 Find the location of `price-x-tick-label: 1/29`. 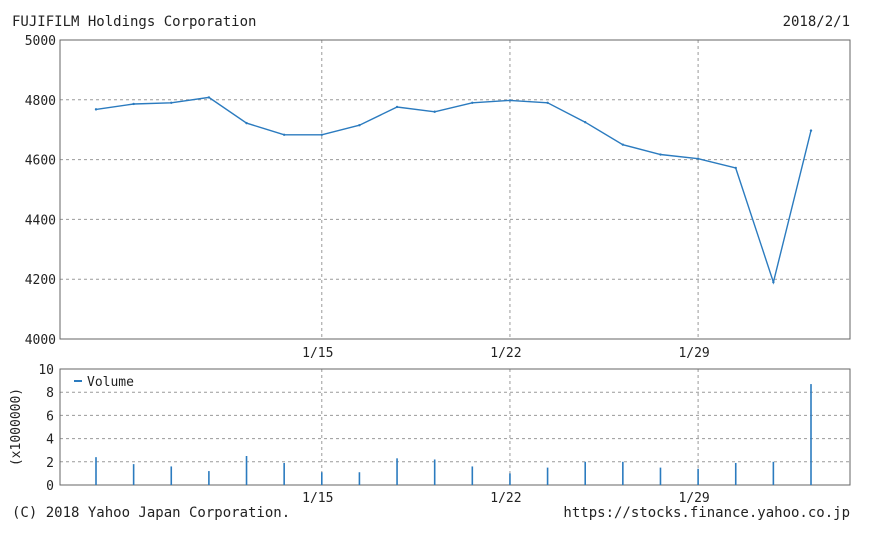

price-x-tick-label: 1/29 is located at coordinates (693, 353).